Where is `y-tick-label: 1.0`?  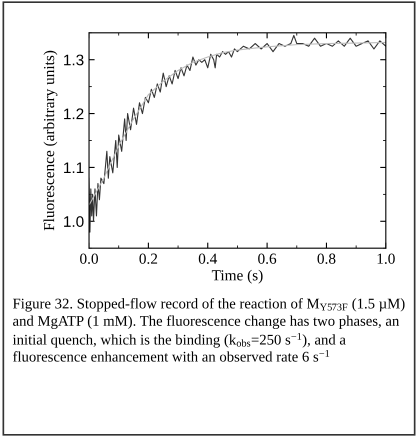
y-tick-label: 1.0 is located at coordinates (74, 221).